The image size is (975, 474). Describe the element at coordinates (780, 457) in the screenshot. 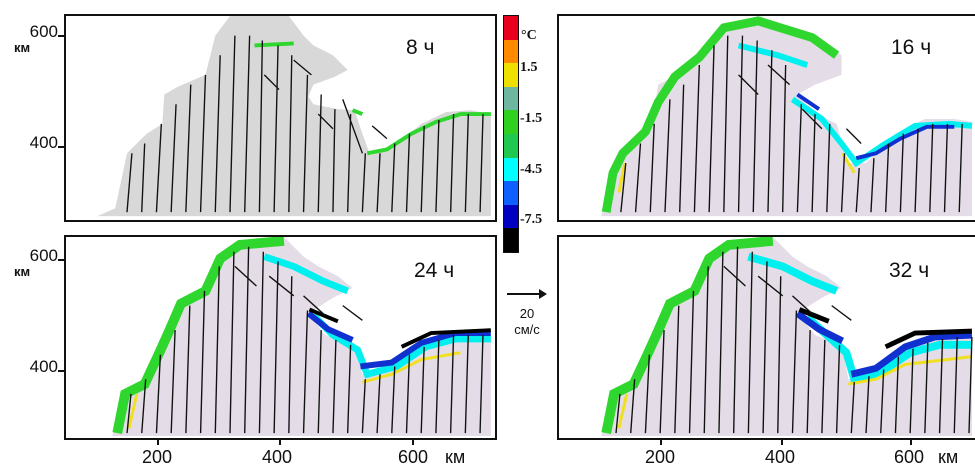

I see `x-tick-400-right: 400` at that location.